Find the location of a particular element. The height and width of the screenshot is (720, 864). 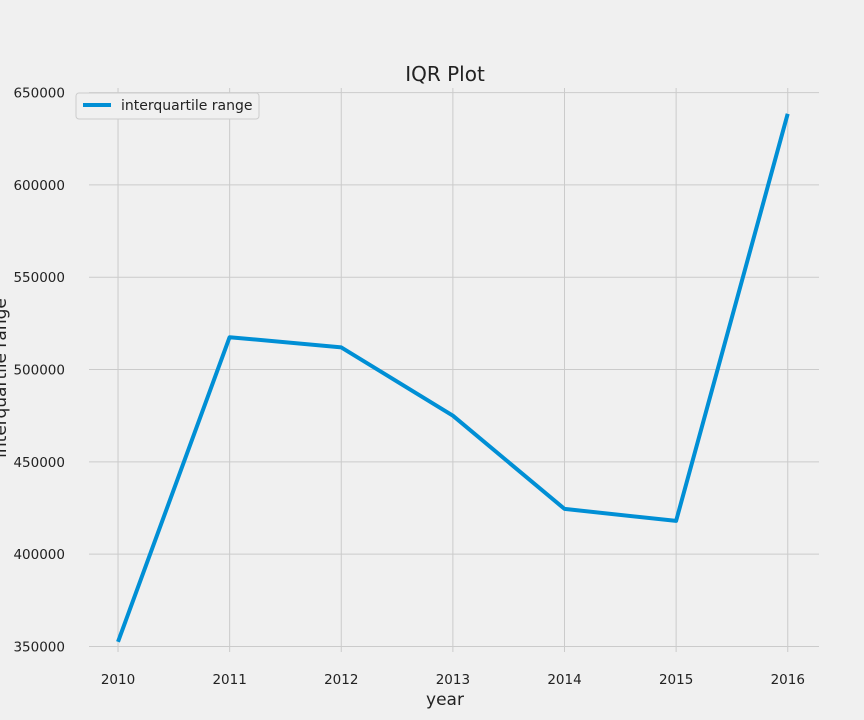

x-tick-label: 2010 is located at coordinates (118, 680).